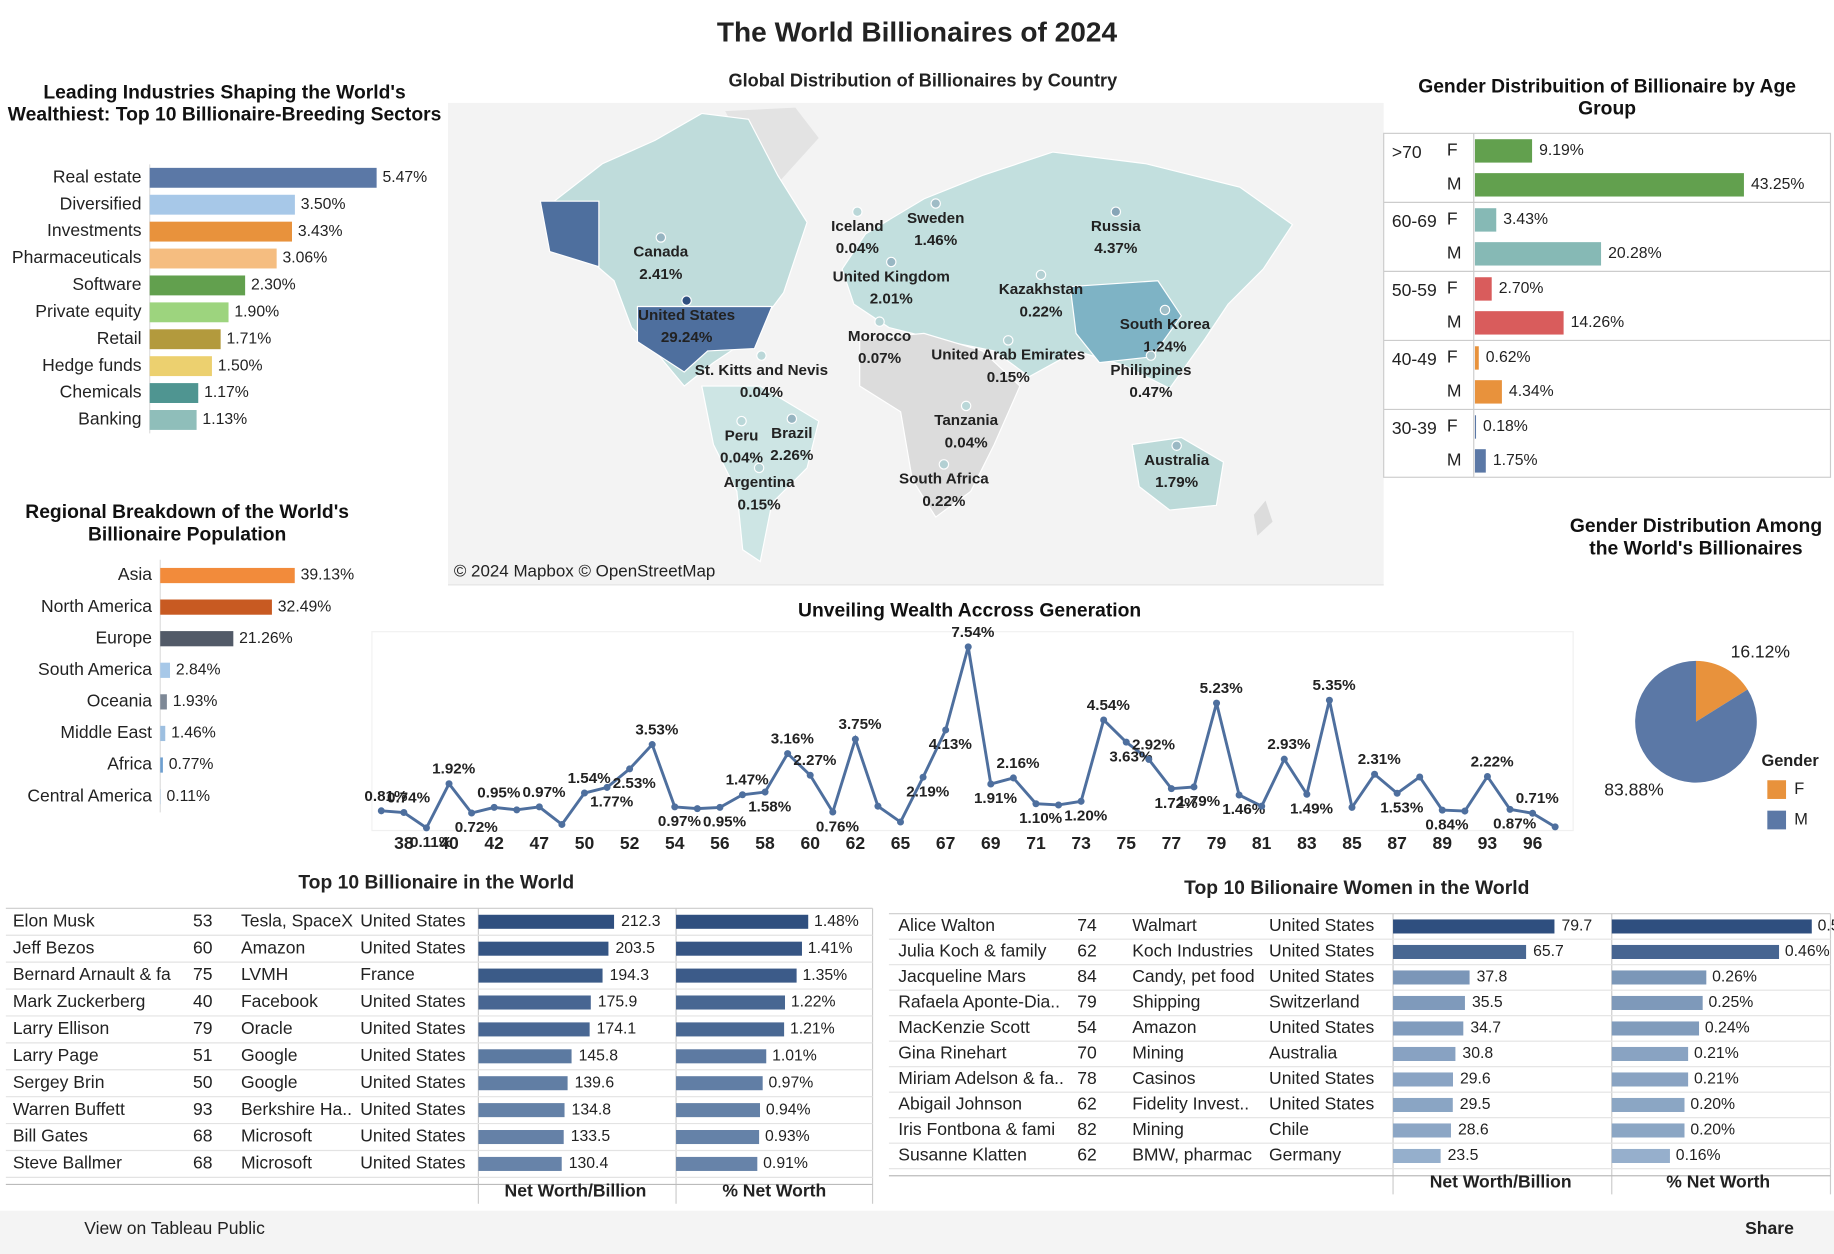 This screenshot has height=1254, width=1834. What do you see at coordinates (174, 1228) in the screenshot?
I see `footer-link: View on Tableau Public` at bounding box center [174, 1228].